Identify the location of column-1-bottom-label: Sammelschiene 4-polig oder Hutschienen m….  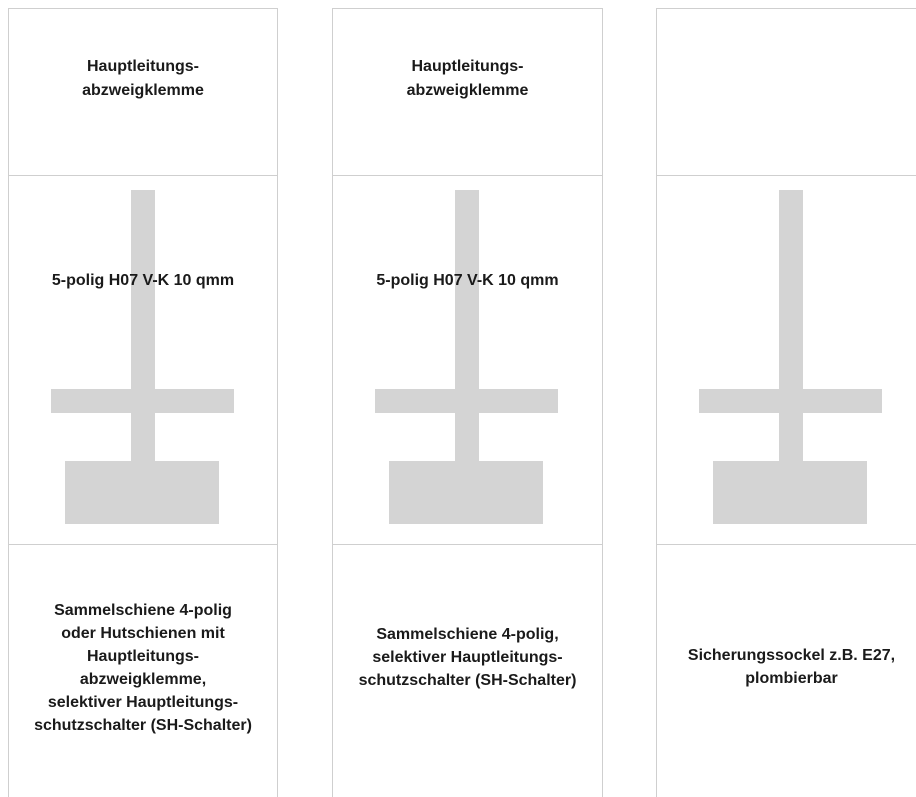
(143, 668).